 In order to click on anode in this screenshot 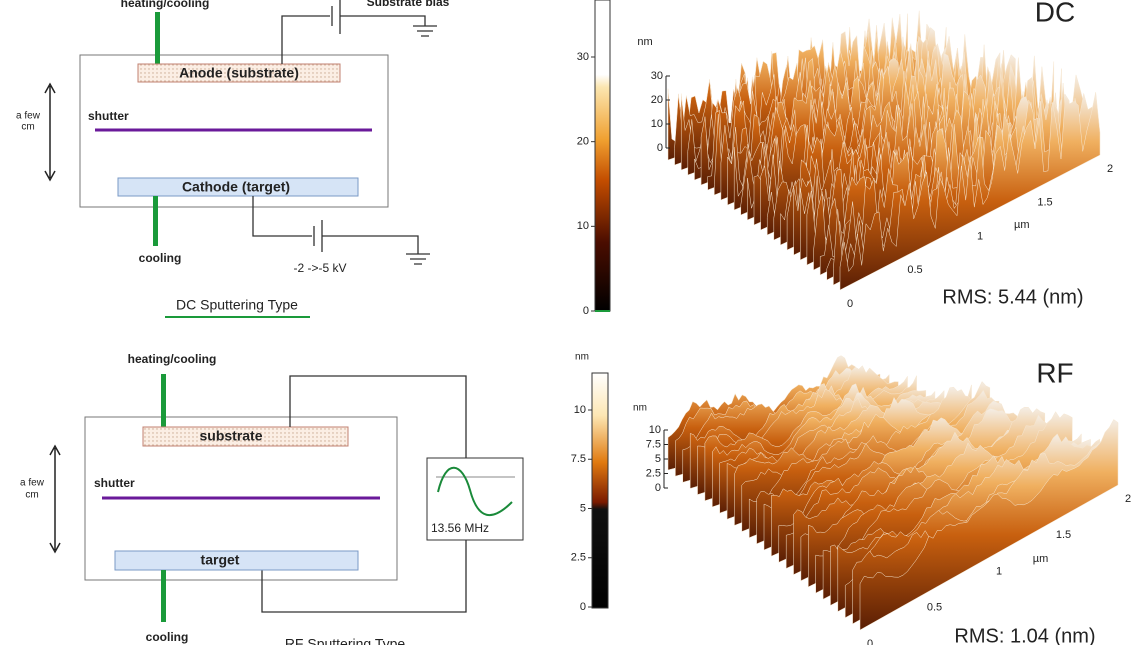, I will do `click(239, 73)`.